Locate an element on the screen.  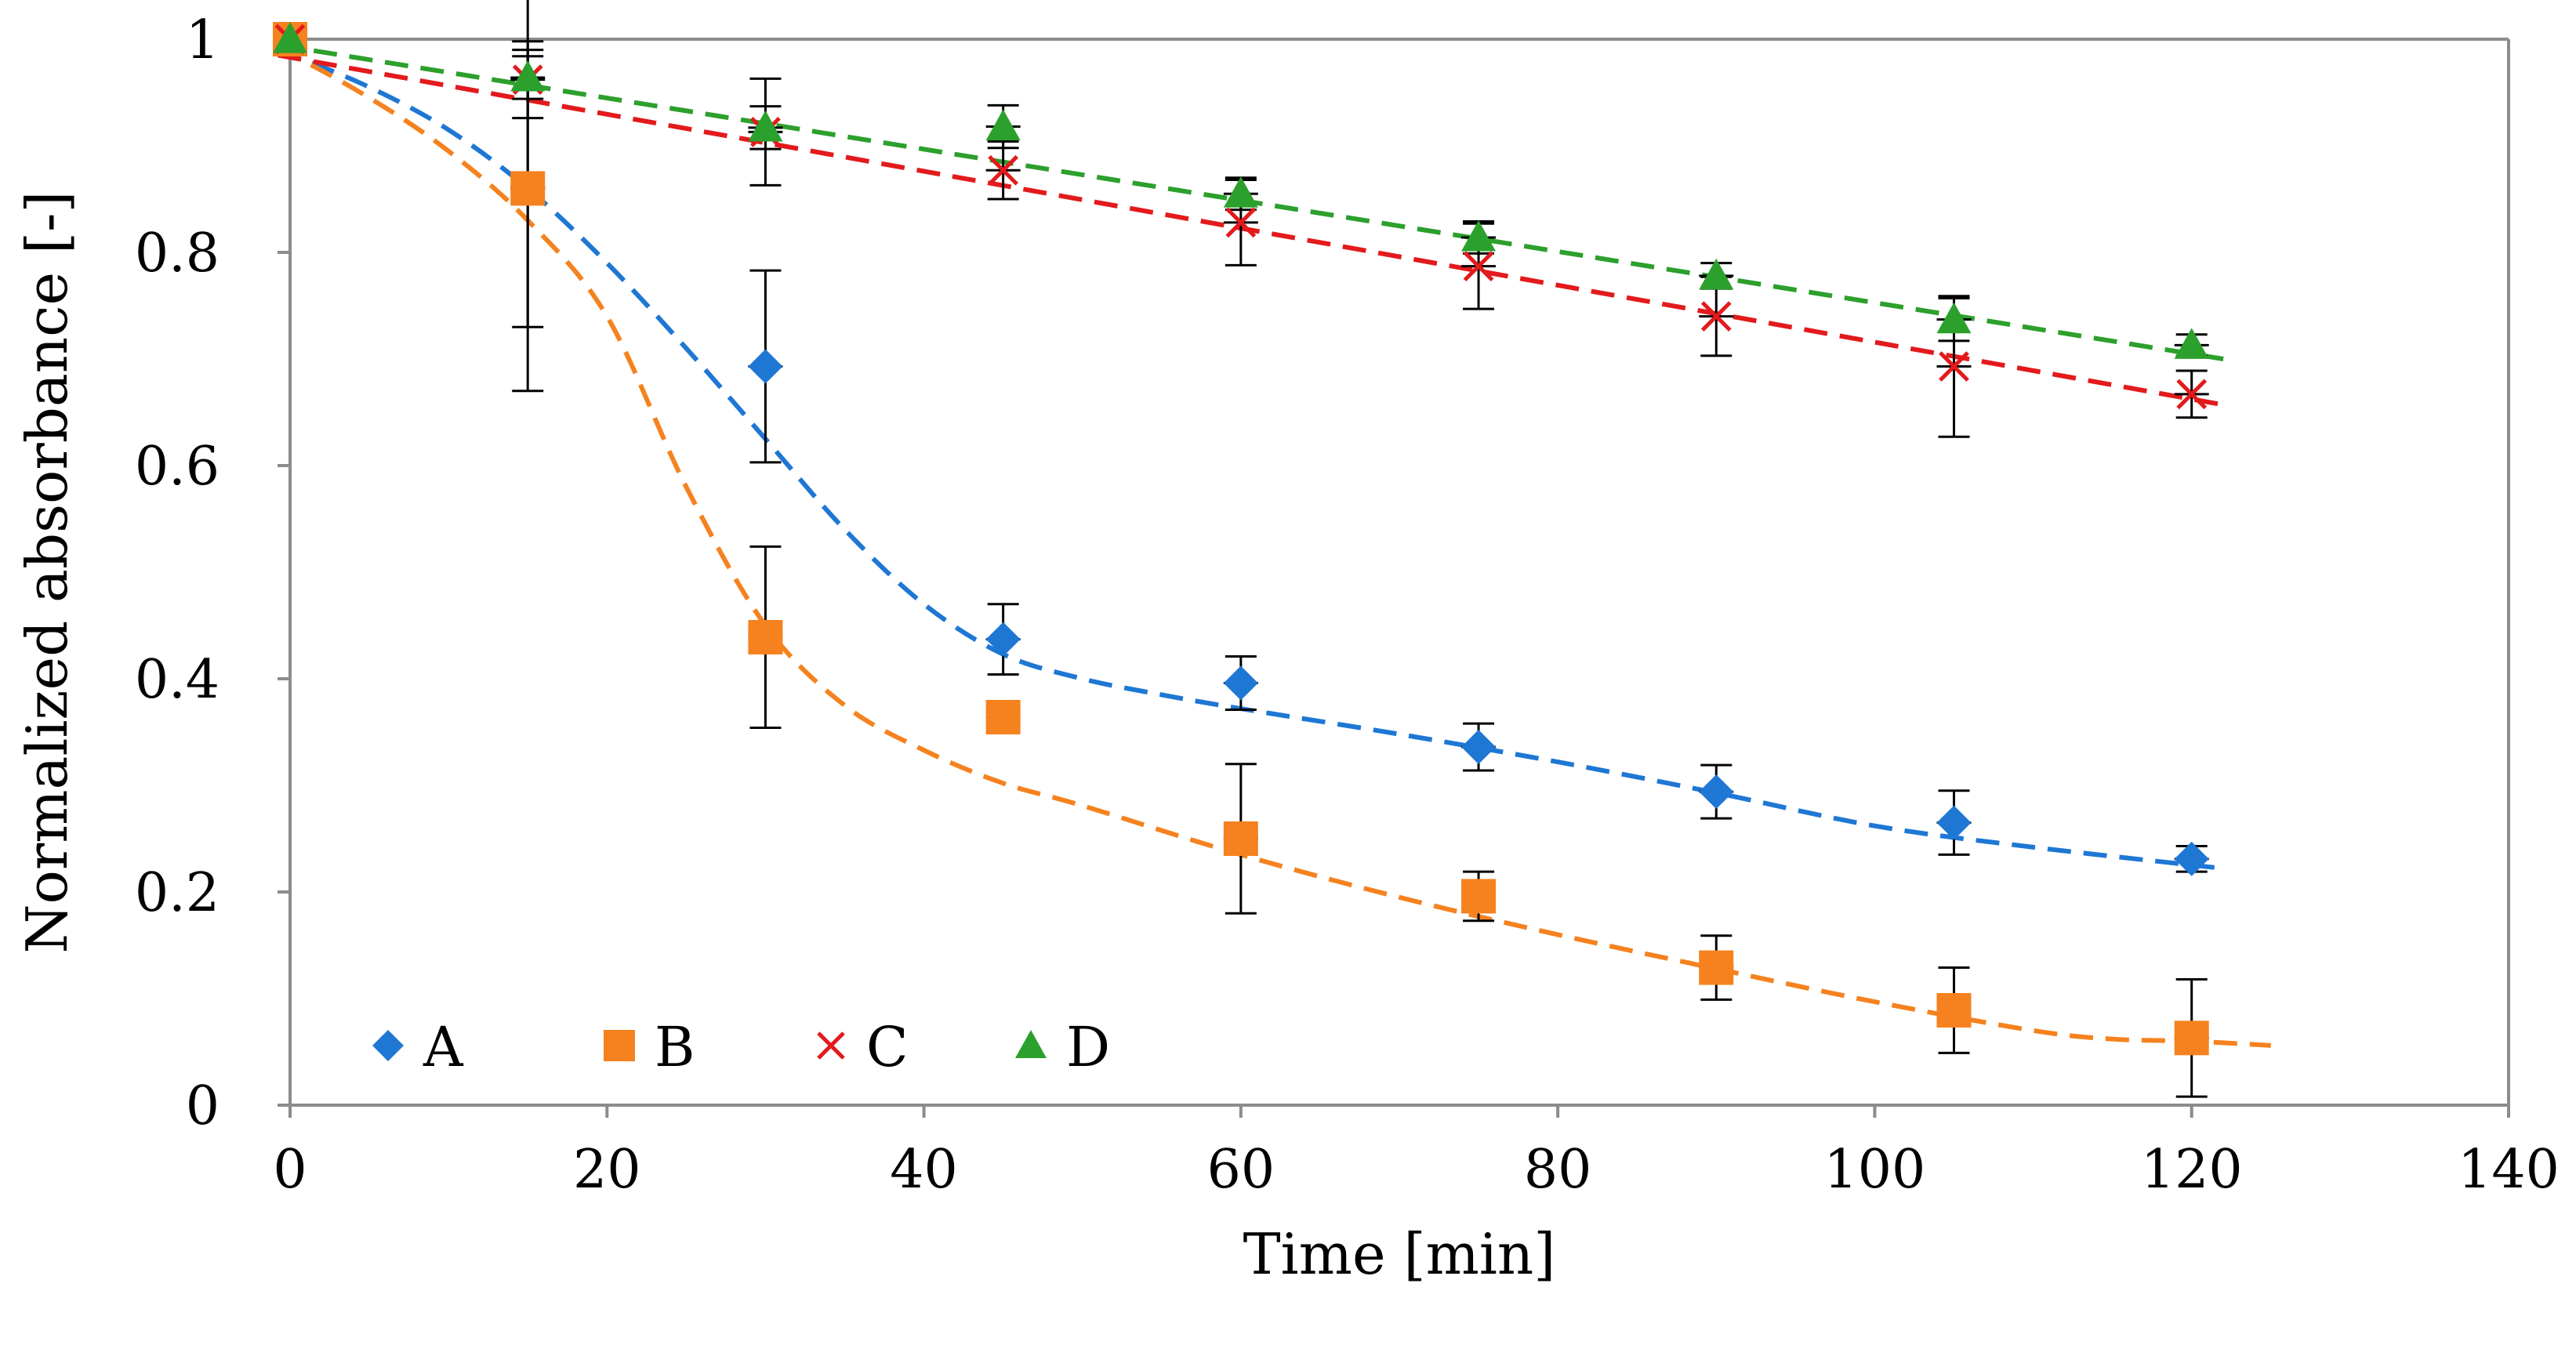
y-tick-label: 0 is located at coordinates (203, 1106).